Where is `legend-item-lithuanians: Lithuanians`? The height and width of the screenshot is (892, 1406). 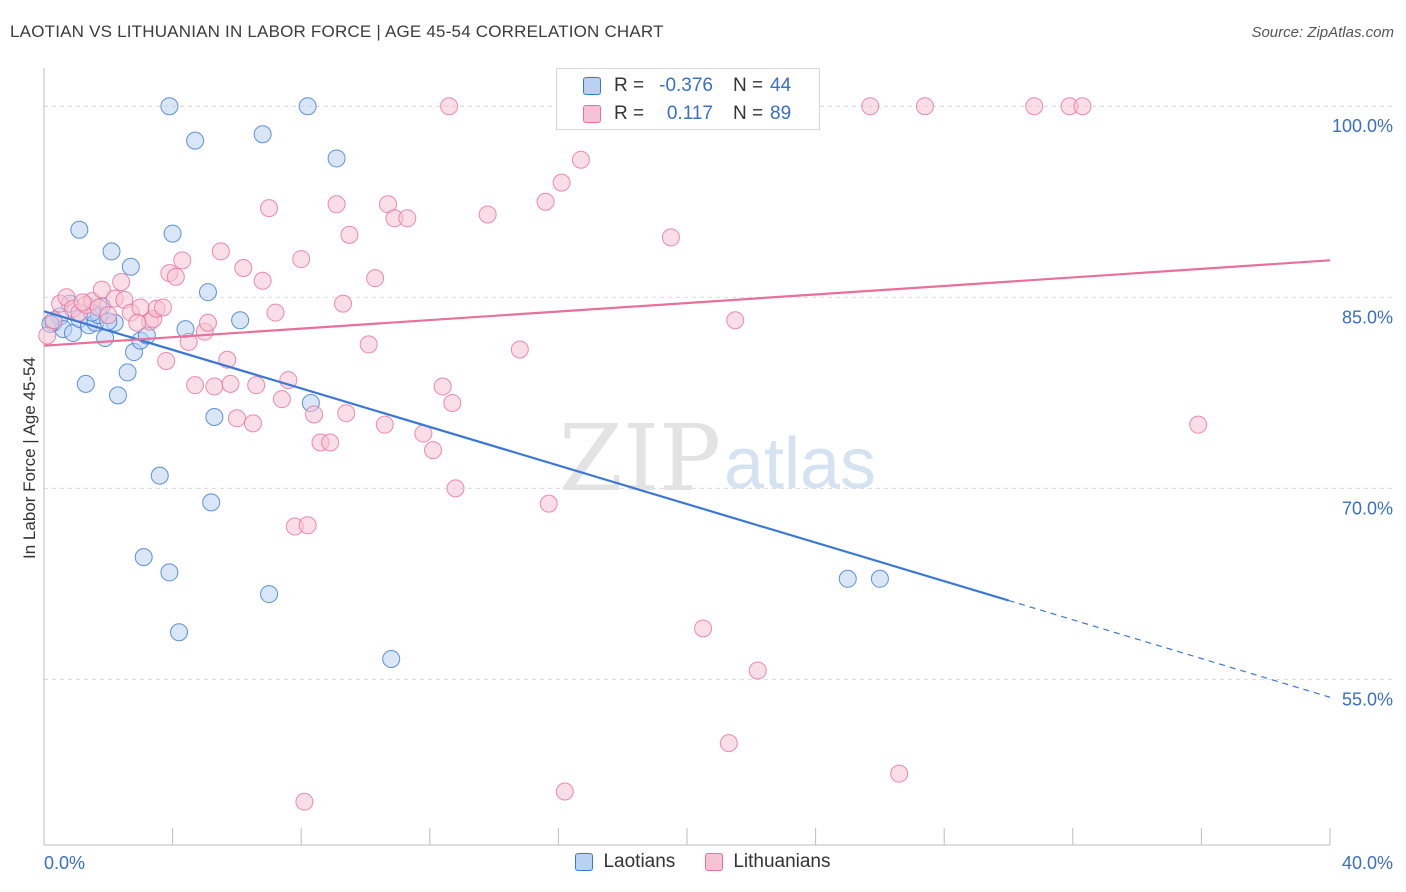
legend-item-lithuanians: Lithuanians is located at coordinates (768, 862).